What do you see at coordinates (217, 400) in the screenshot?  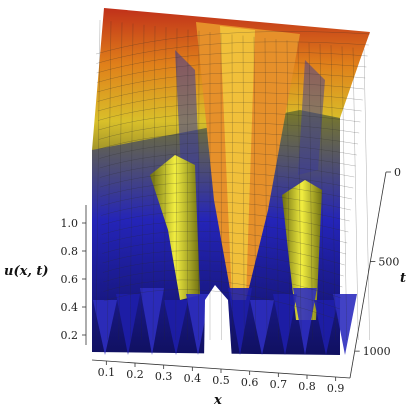 I see `x-axis-title: x` at bounding box center [217, 400].